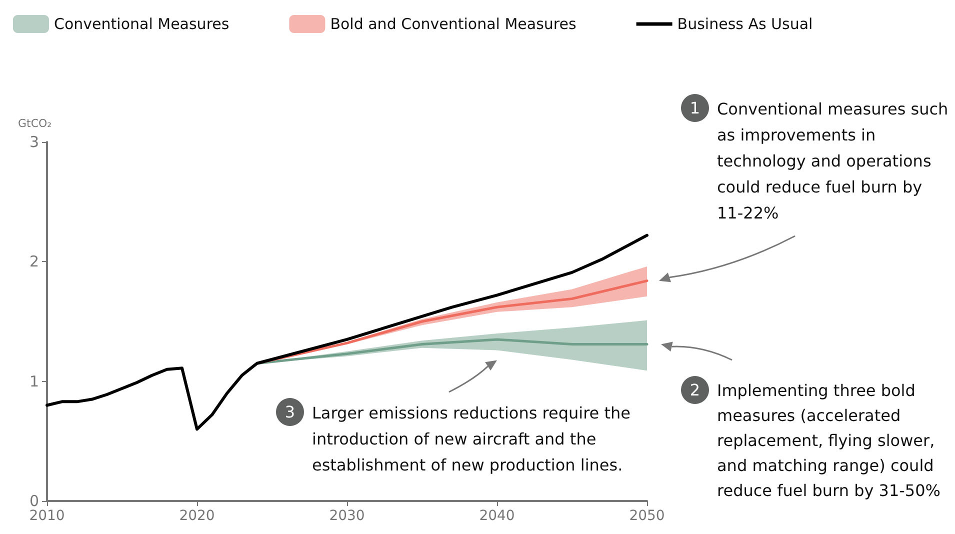 This screenshot has height=534, width=955. I want to click on y-axis-title: GtCO₂, so click(35, 123).